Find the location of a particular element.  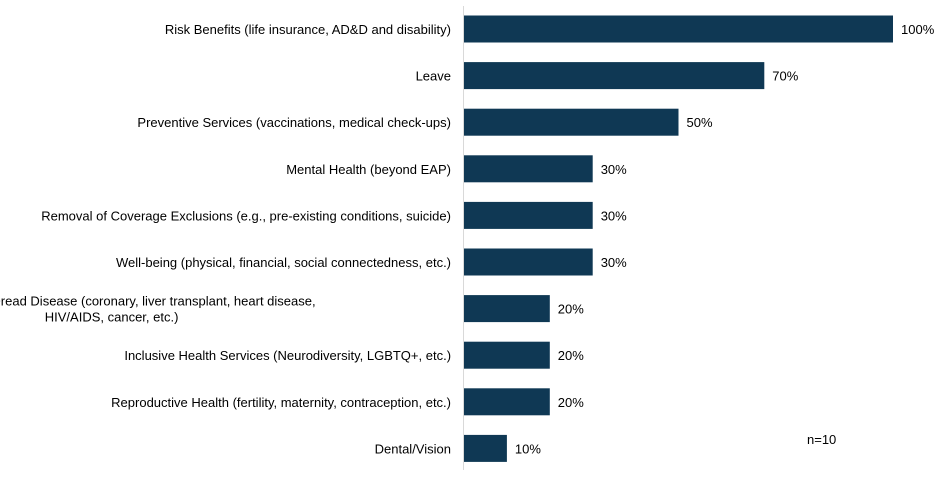

value-label: 50% is located at coordinates (700, 122).